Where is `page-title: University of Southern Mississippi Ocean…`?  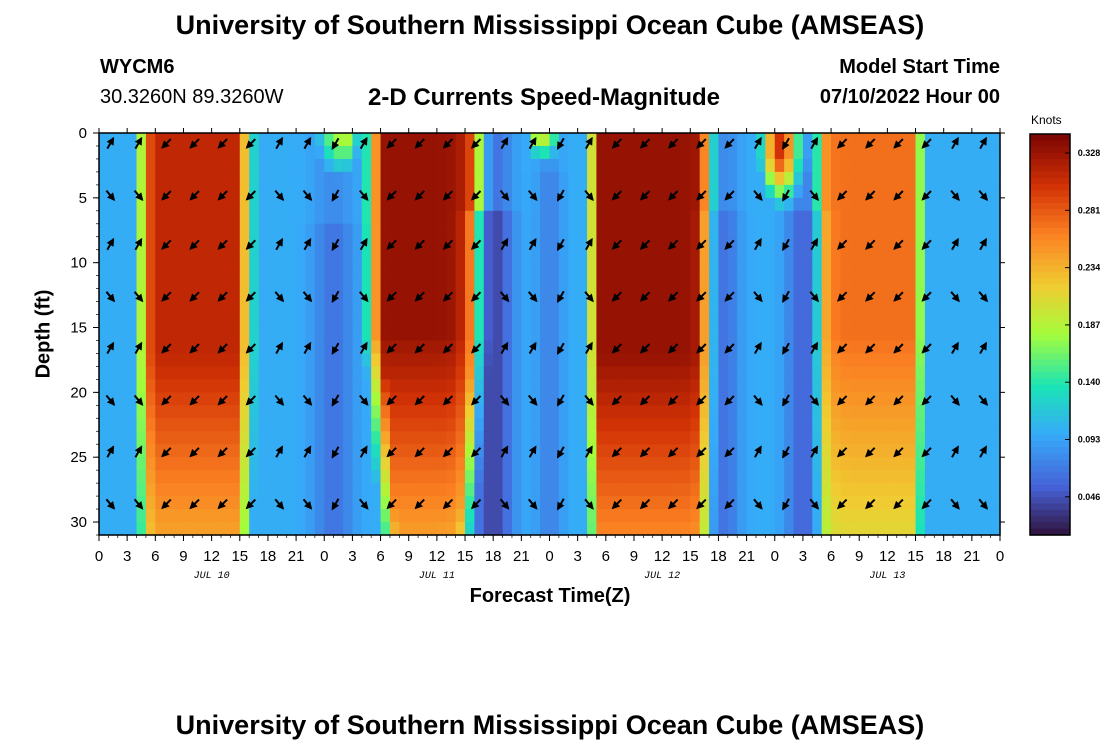
page-title: University of Southern Mississippi Ocean… is located at coordinates (550, 25).